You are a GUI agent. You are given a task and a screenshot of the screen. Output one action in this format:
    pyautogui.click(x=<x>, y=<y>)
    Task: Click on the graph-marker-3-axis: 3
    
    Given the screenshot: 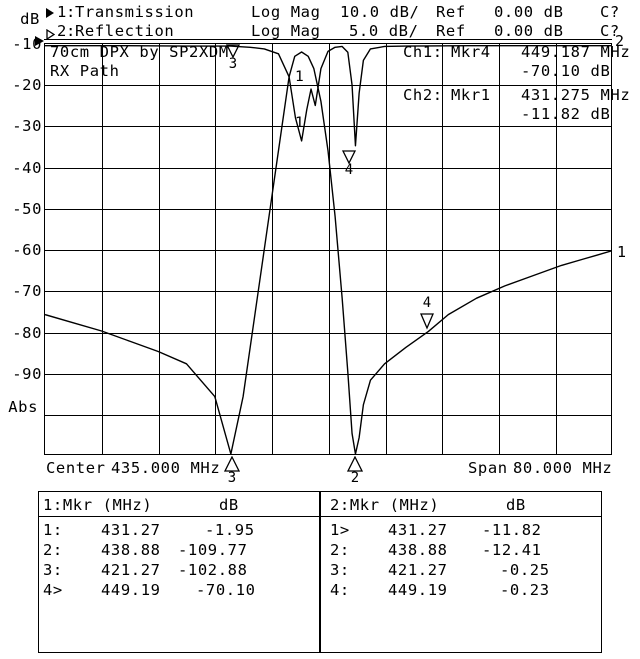 What is the action you would take?
    pyautogui.click(x=232, y=470)
    